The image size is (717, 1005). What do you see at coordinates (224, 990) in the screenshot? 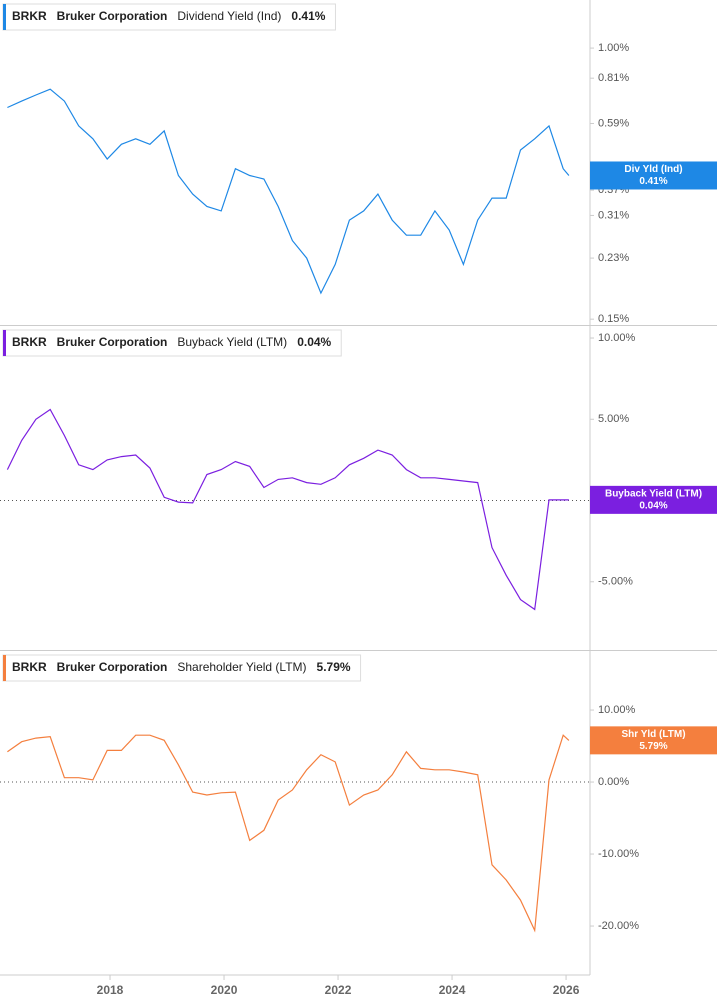
I see `x-tick-label: 2020` at bounding box center [224, 990].